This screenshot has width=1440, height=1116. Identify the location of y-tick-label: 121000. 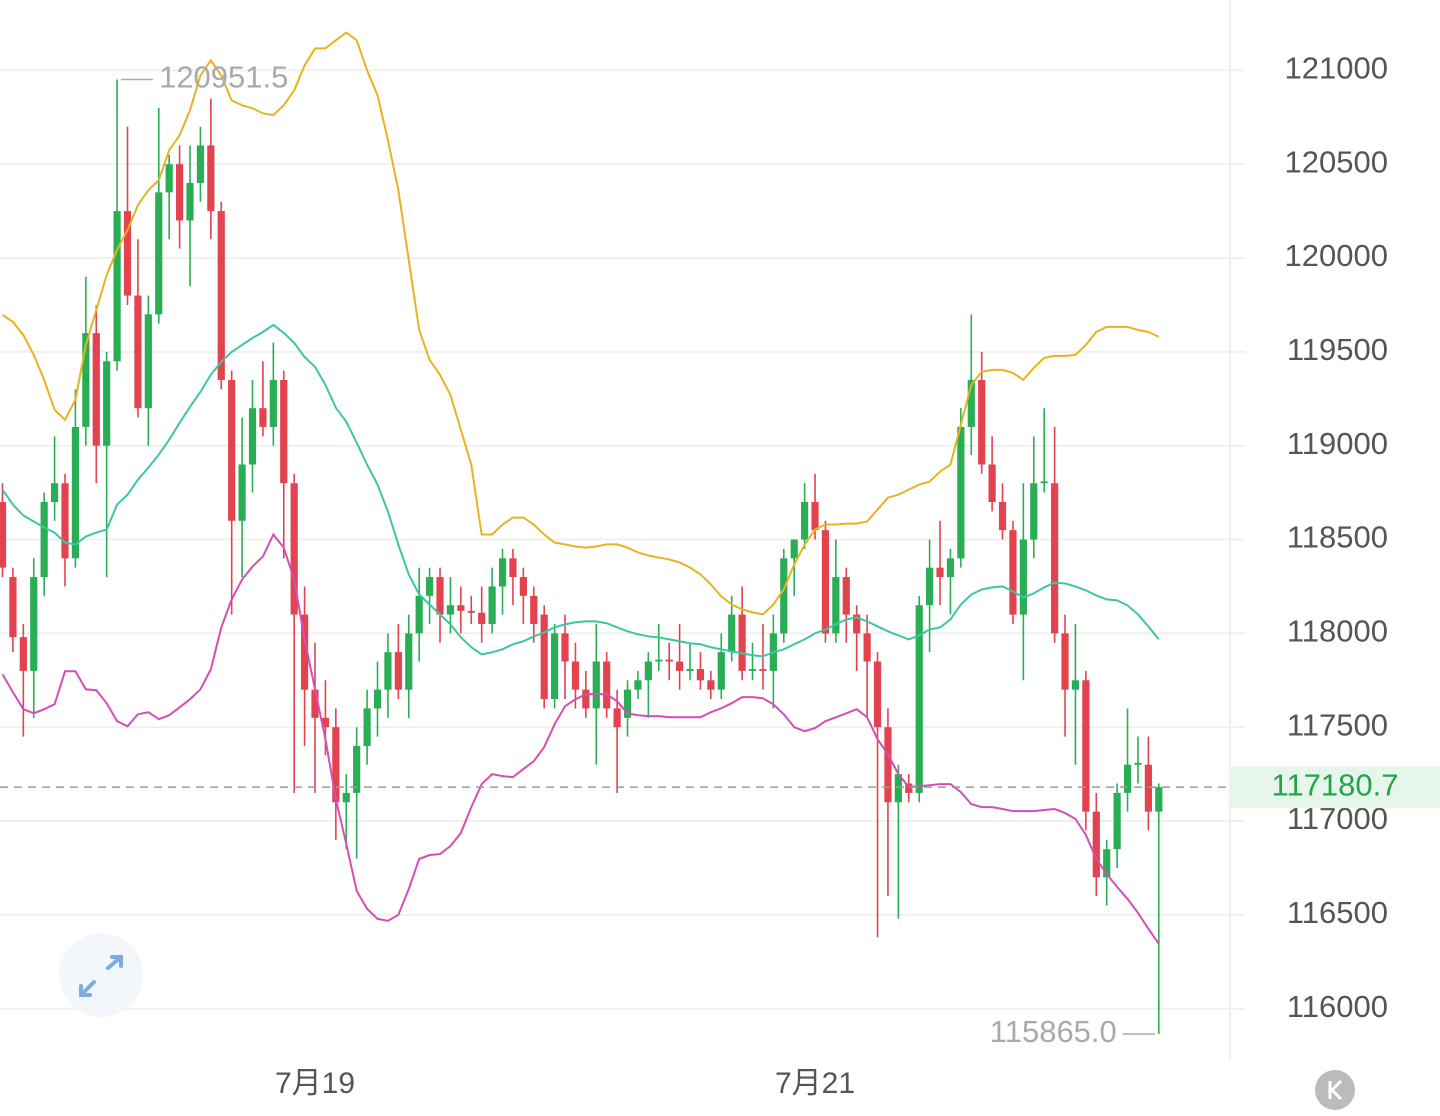
(1336, 68).